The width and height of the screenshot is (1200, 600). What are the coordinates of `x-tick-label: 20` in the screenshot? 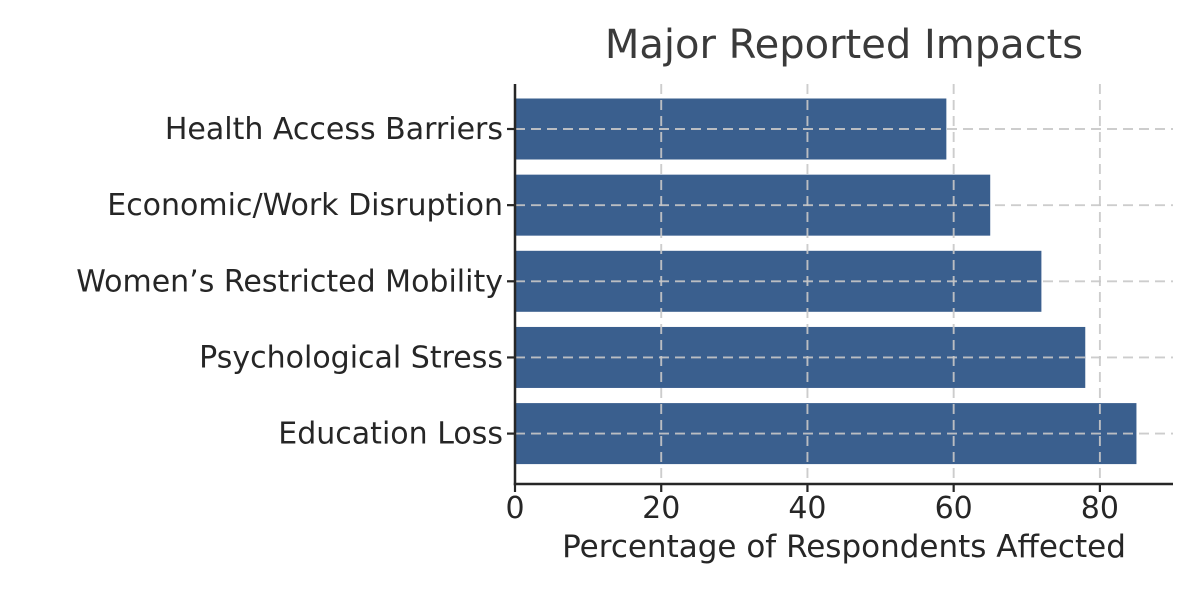 It's located at (661, 508).